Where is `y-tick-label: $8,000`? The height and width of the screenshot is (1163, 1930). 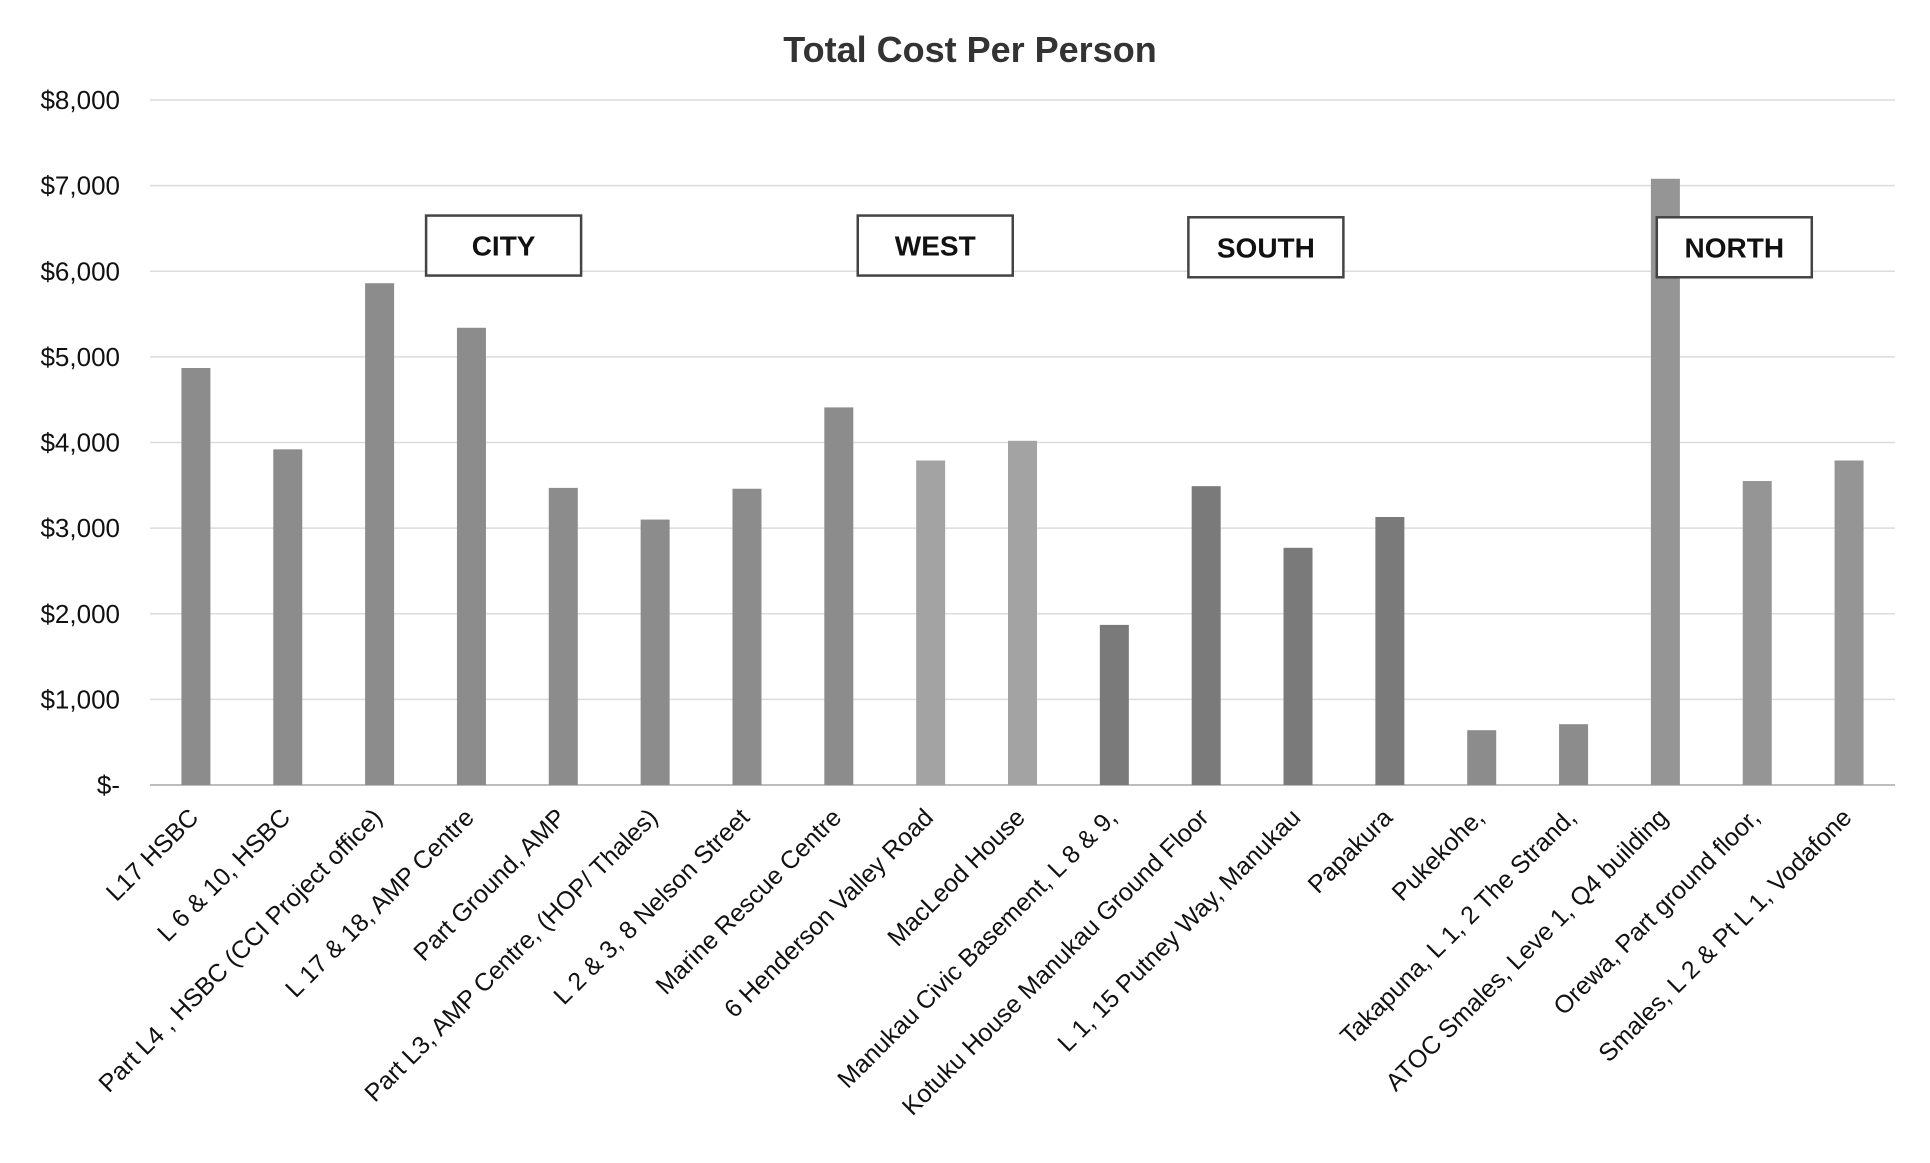
y-tick-label: $8,000 is located at coordinates (80, 100).